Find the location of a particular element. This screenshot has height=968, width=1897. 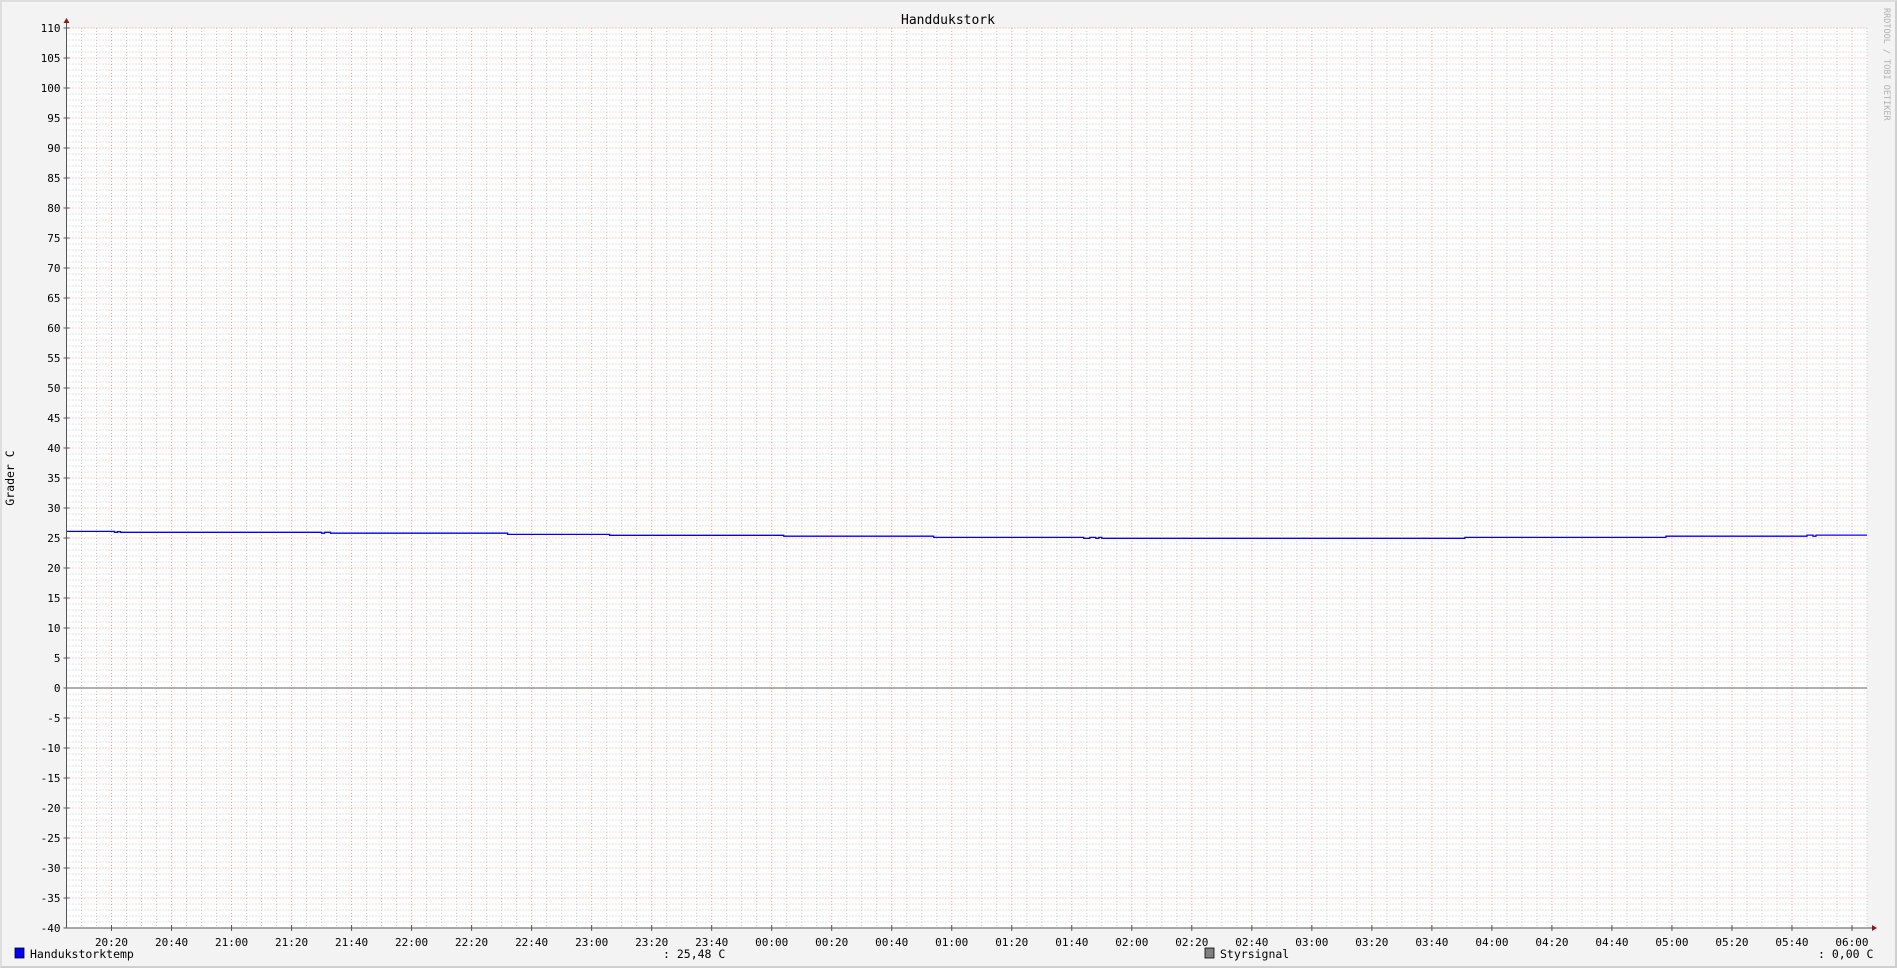

x-tick-label: 04:00 is located at coordinates (1491, 942).